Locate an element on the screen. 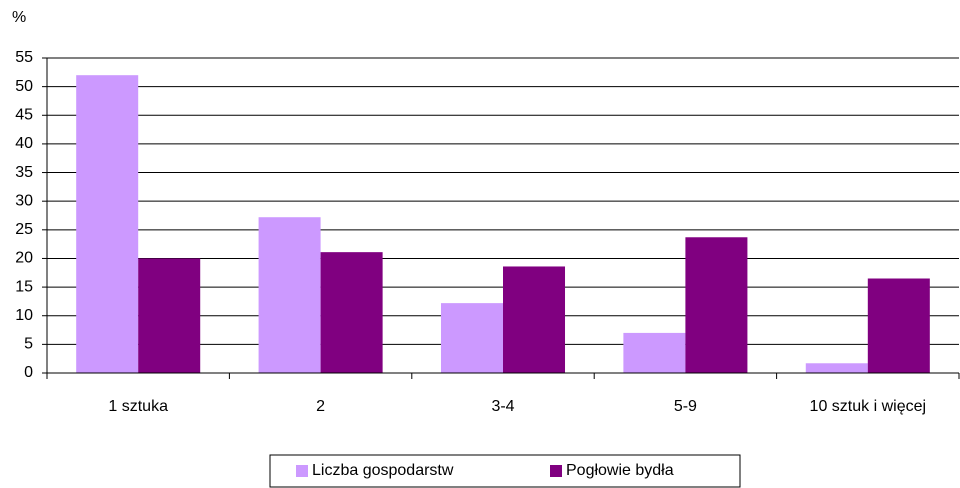 This screenshot has height=488, width=960. y-tick-label: 50 is located at coordinates (24, 86).